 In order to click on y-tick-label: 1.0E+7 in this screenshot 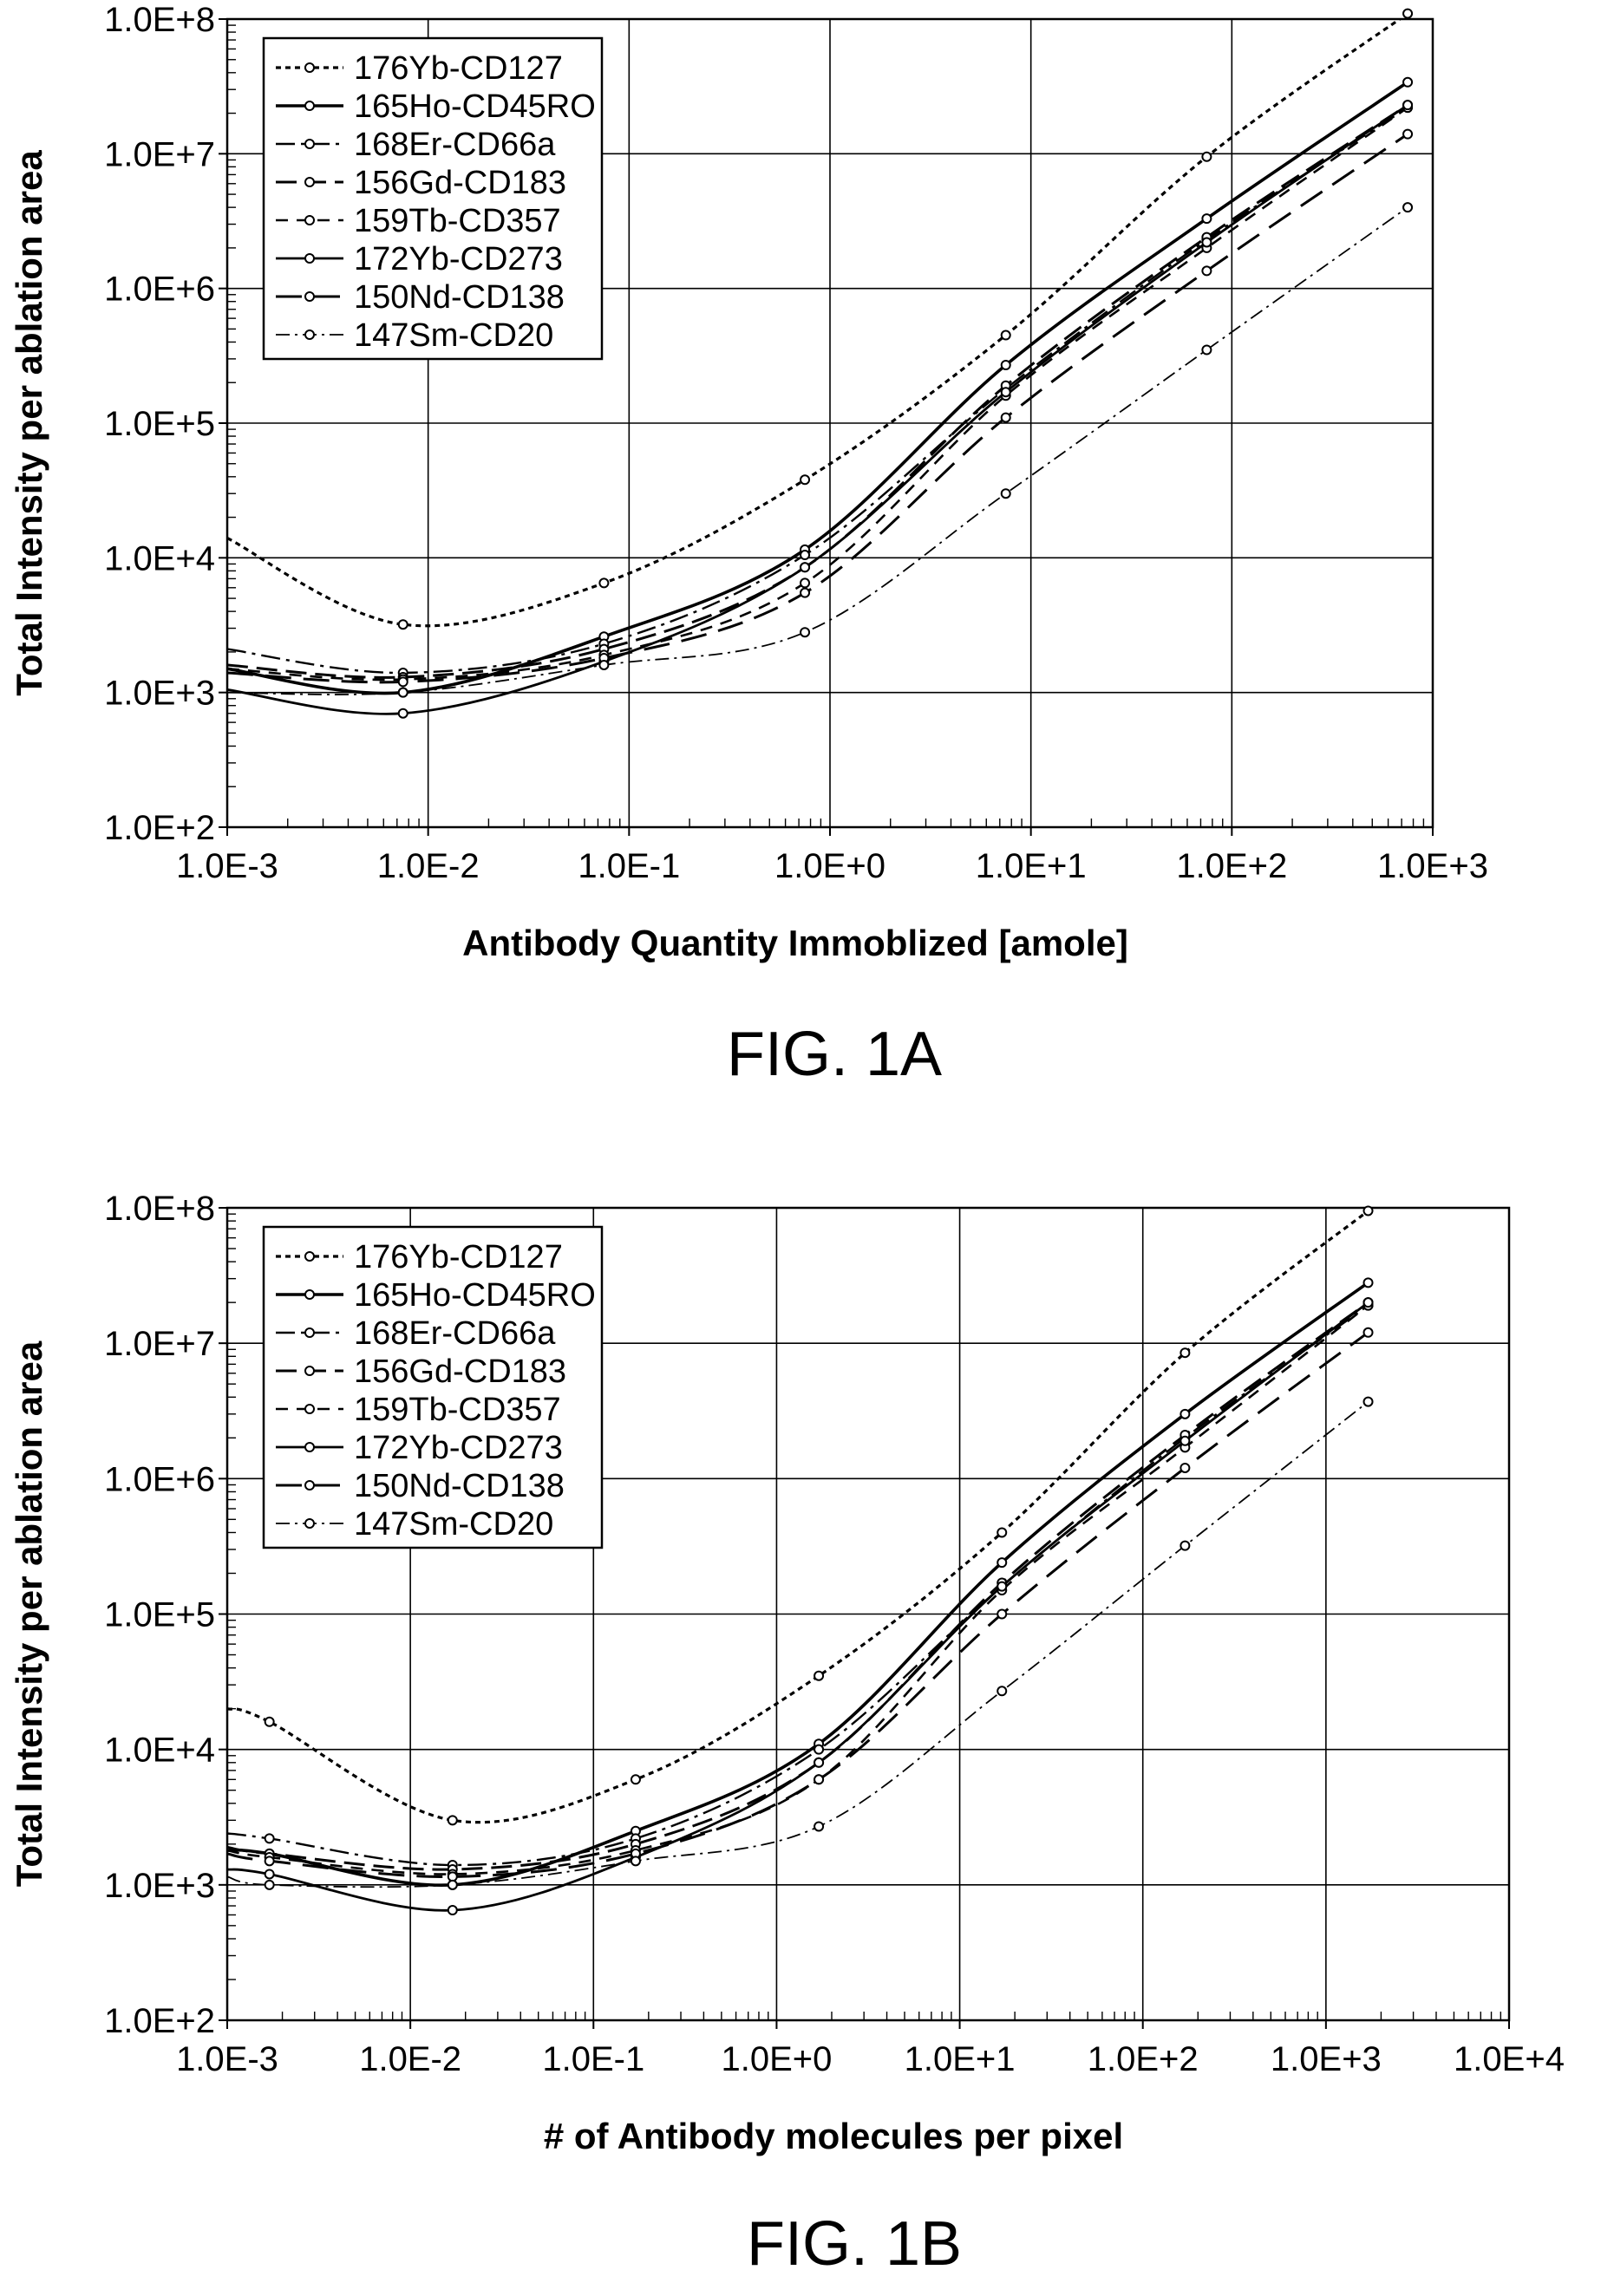, I will do `click(159, 154)`.